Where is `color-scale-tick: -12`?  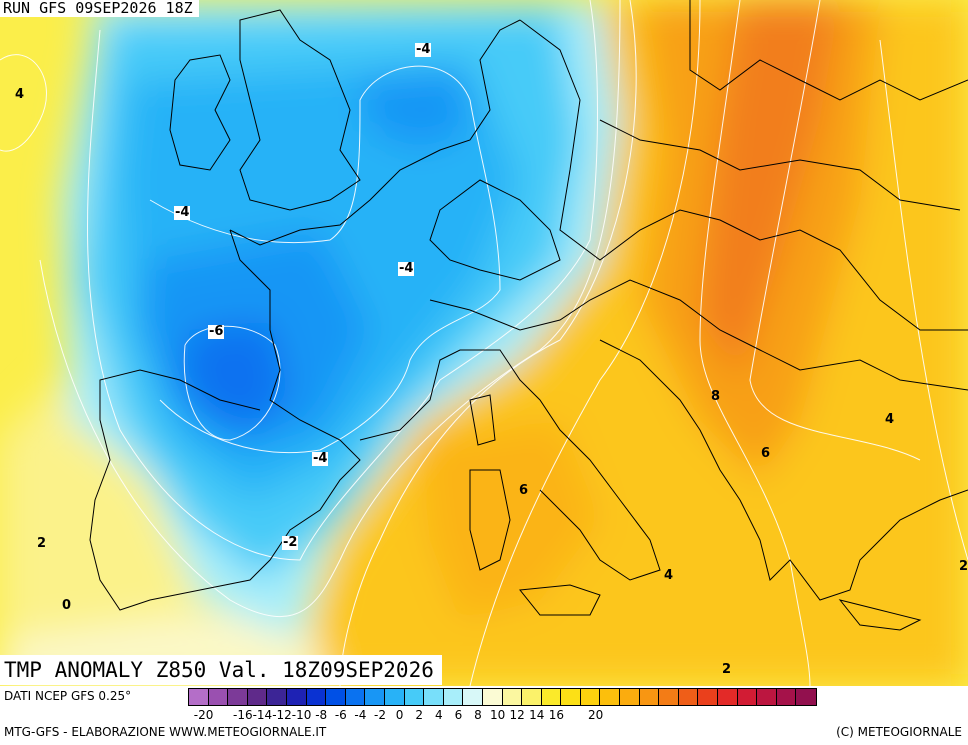 color-scale-tick: -12 is located at coordinates (282, 715).